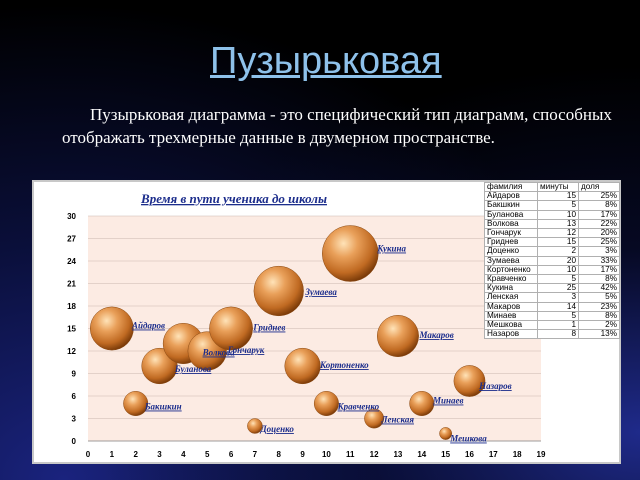 This screenshot has width=640, height=480. I want to click on table-header-cell: доля, so click(599, 187).